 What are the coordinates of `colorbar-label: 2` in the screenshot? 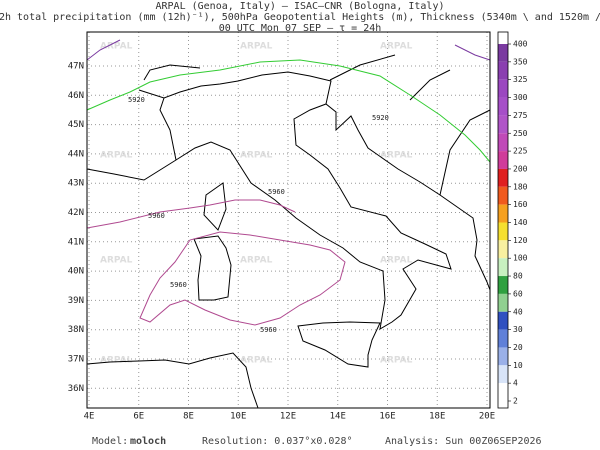 It's located at (515, 401).